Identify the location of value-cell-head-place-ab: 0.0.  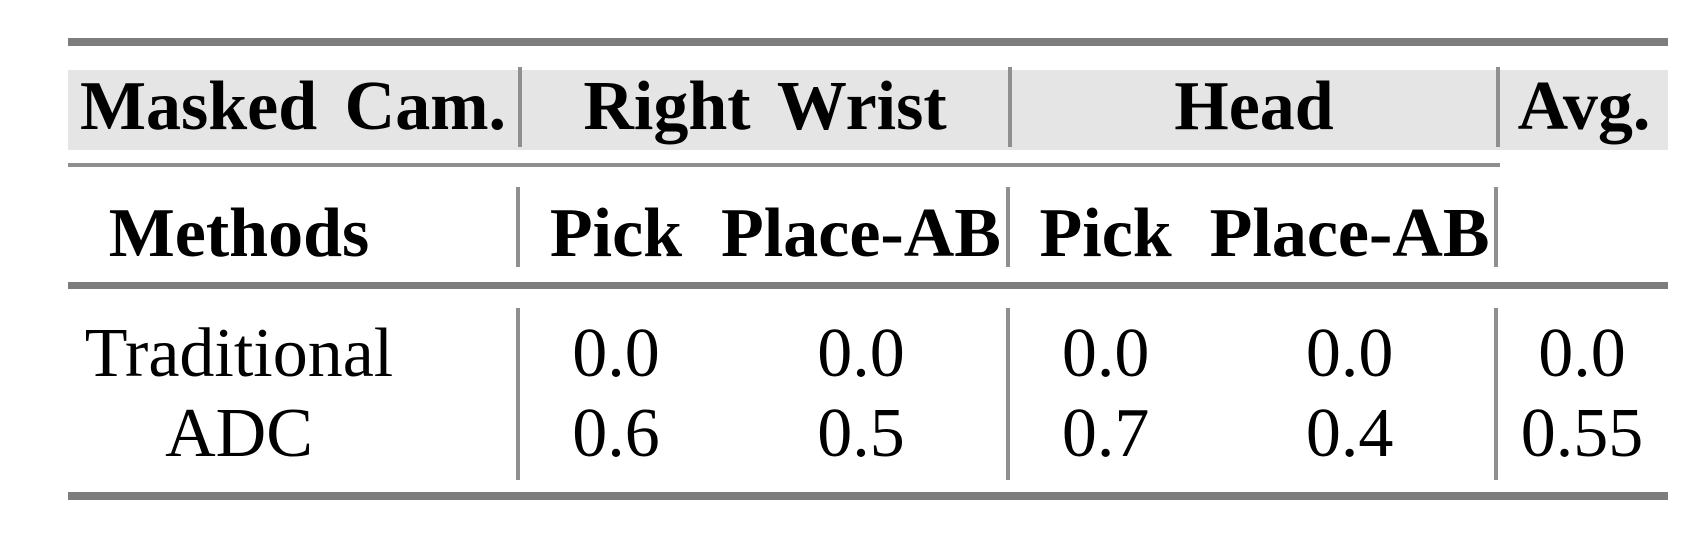
(1349, 353).